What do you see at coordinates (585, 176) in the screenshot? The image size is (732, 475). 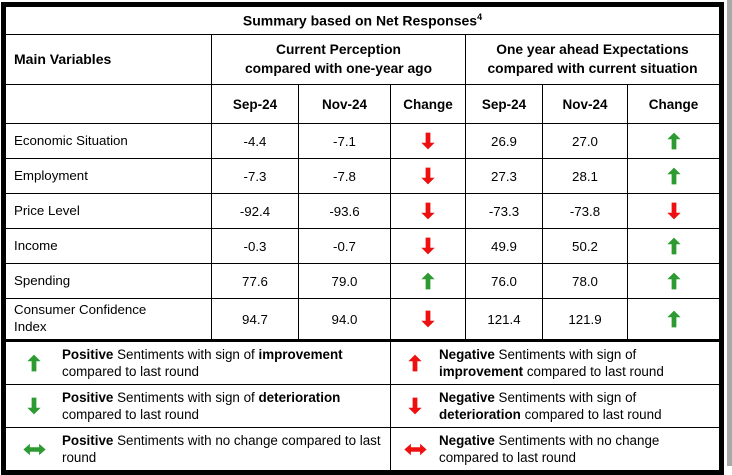 I see `cell-ex-nov24: 28.1` at bounding box center [585, 176].